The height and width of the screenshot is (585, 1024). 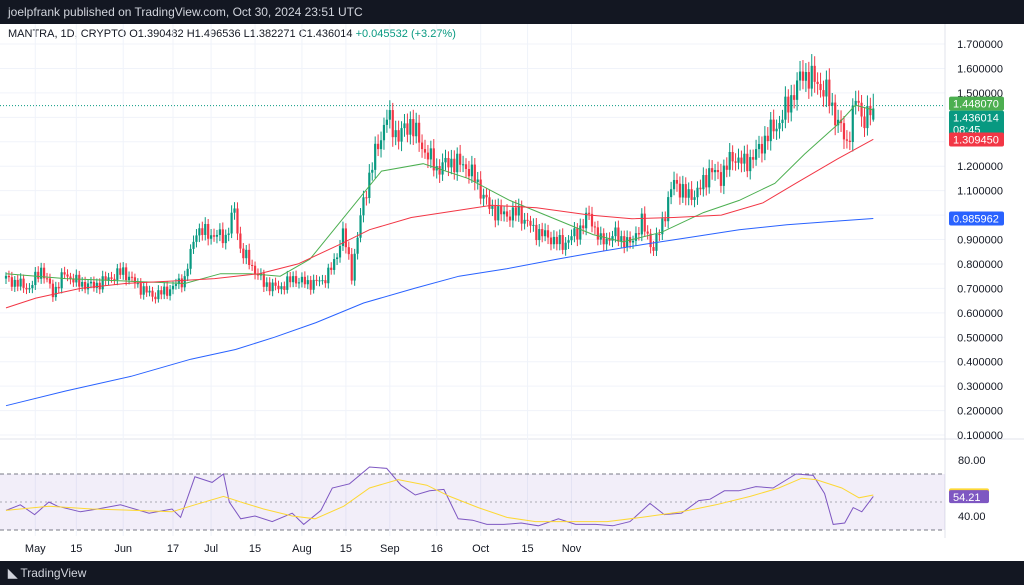 What do you see at coordinates (437, 549) in the screenshot?
I see `time-tick-label: 16` at bounding box center [437, 549].